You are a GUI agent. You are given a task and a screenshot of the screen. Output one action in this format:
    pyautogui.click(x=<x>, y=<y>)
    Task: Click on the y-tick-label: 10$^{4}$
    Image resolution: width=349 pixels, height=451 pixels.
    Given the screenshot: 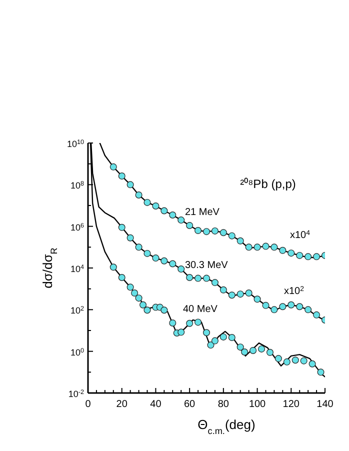 What is the action you would take?
    pyautogui.click(x=77, y=269)
    